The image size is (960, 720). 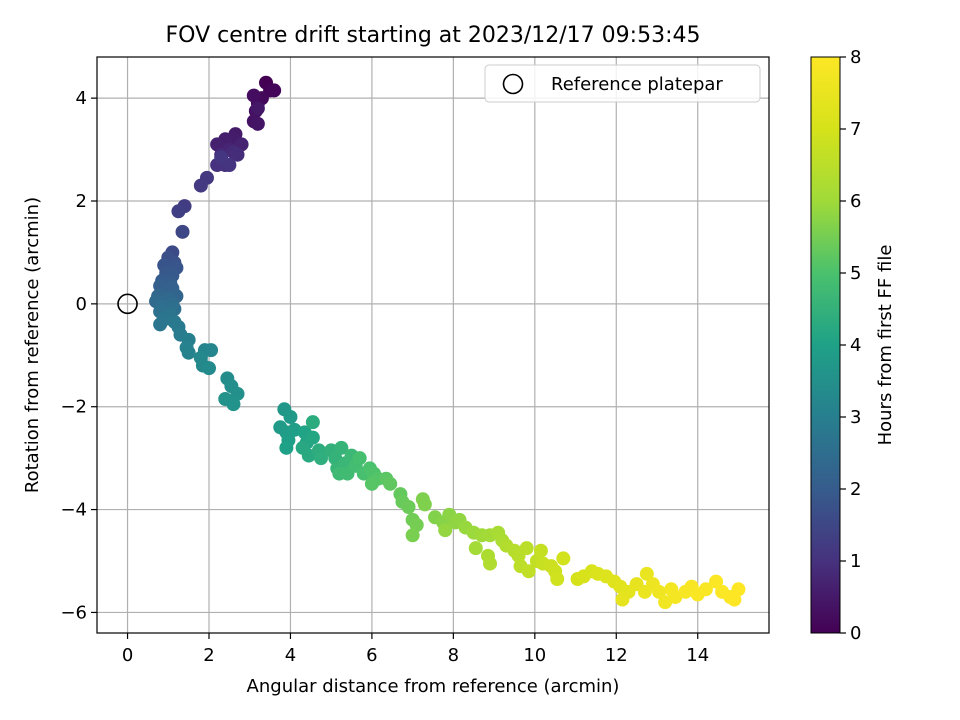 What do you see at coordinates (513, 84) in the screenshot?
I see `legend-reference-icon` at bounding box center [513, 84].